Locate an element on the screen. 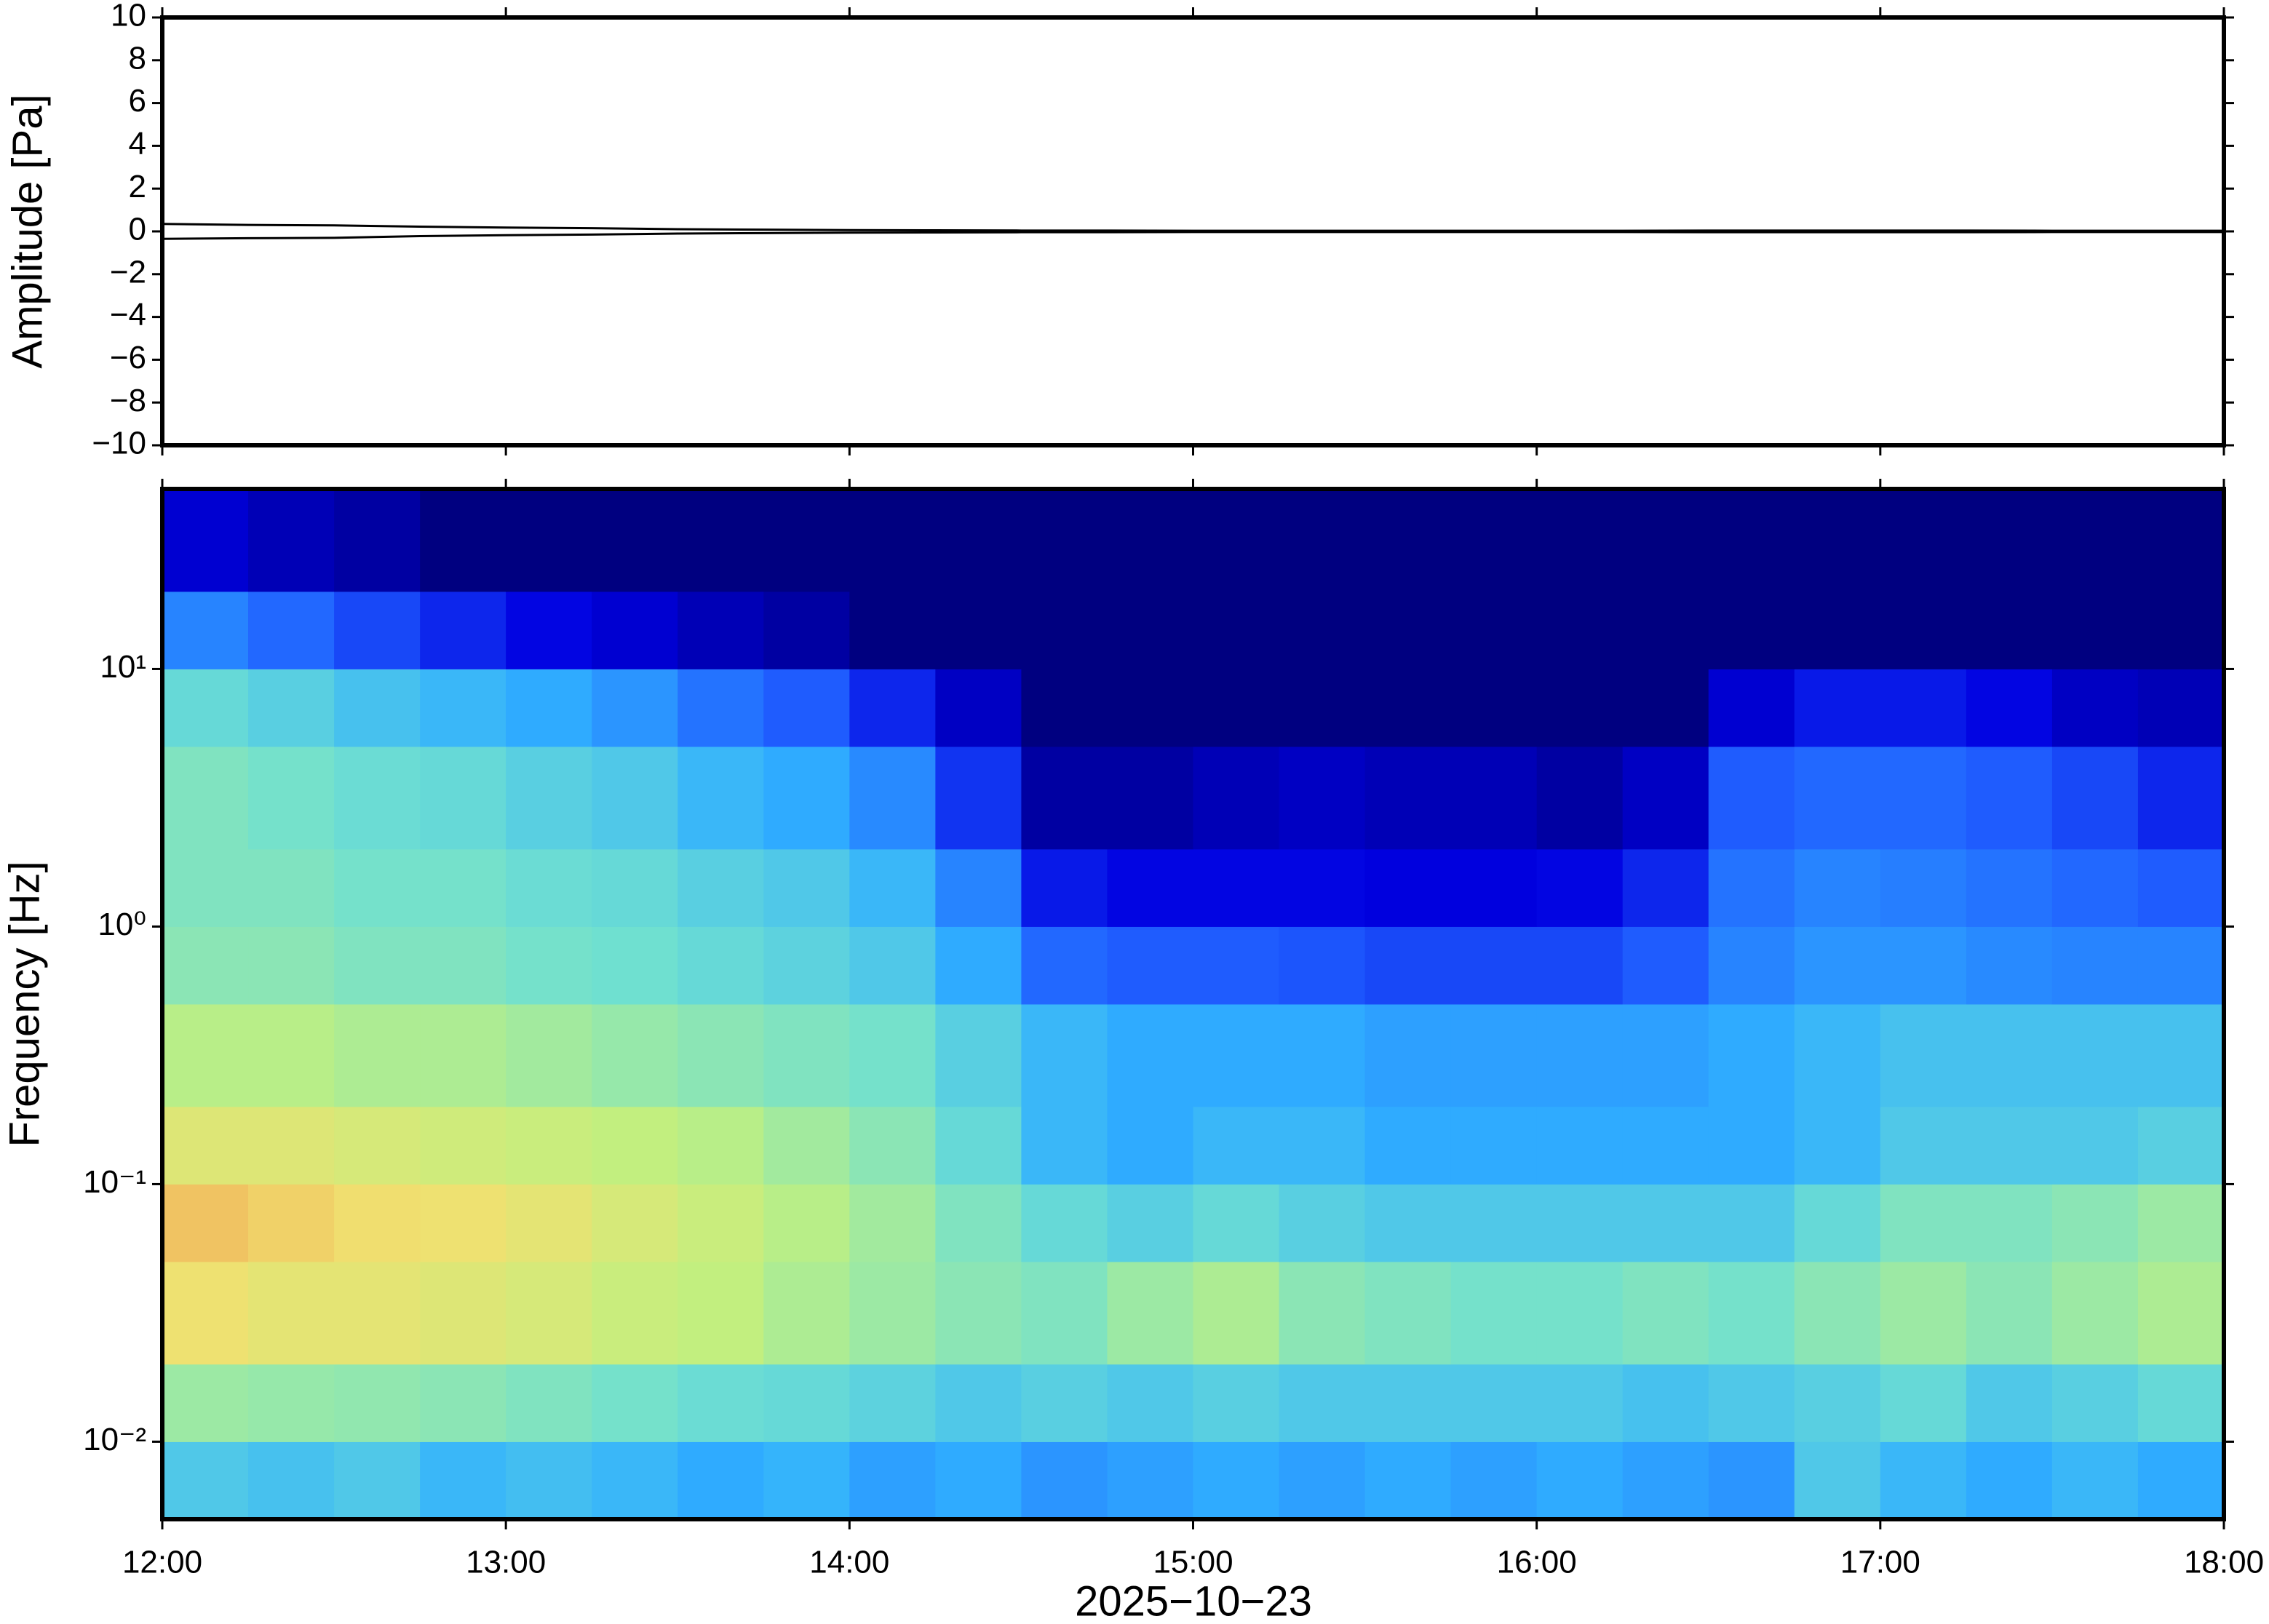  y-tick-label: 6 is located at coordinates (137, 101).